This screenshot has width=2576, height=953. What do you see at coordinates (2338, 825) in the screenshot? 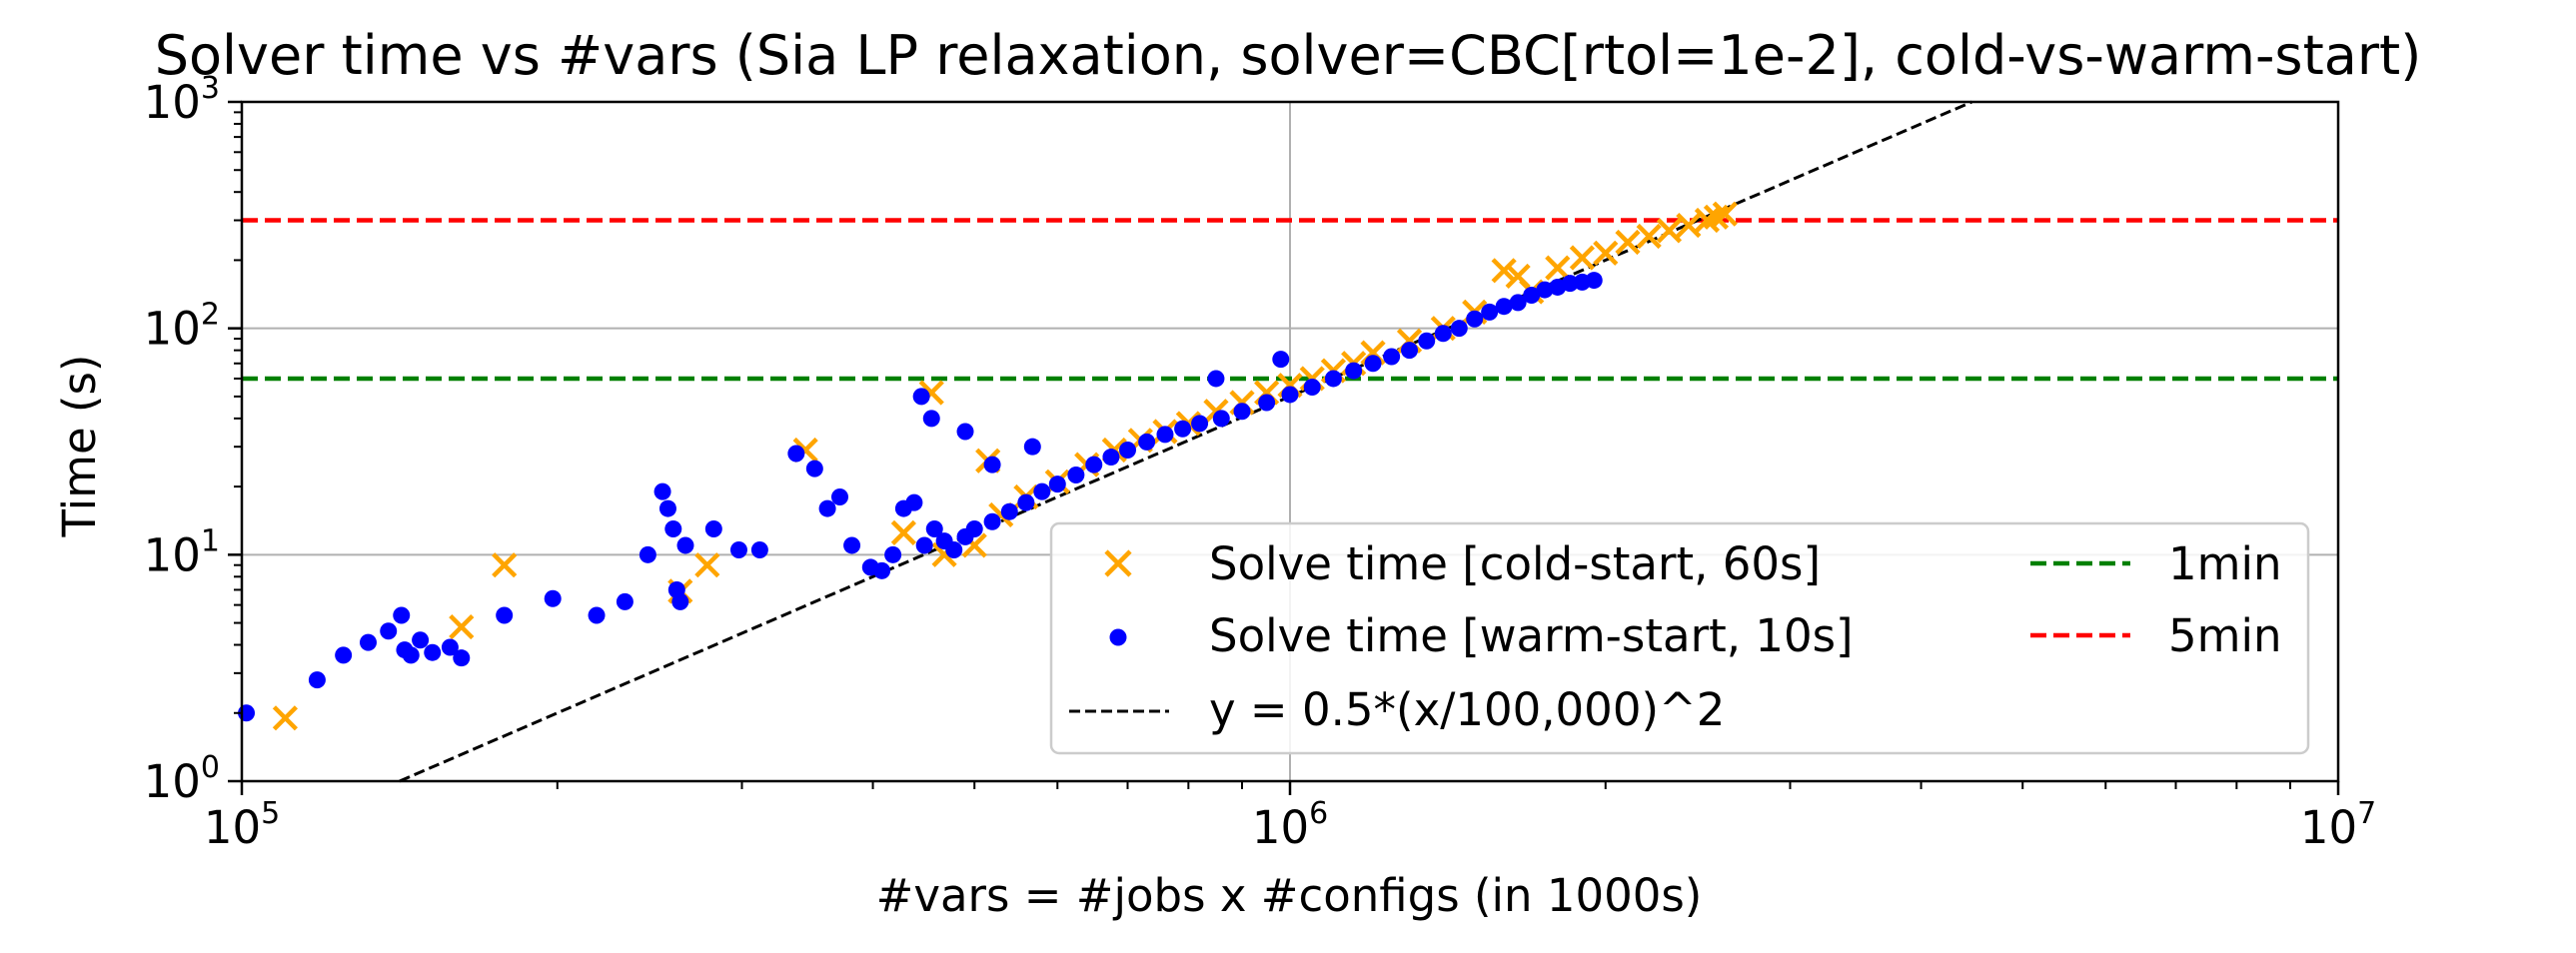
I see `x-tick-label: 10⁷` at bounding box center [2338, 825].